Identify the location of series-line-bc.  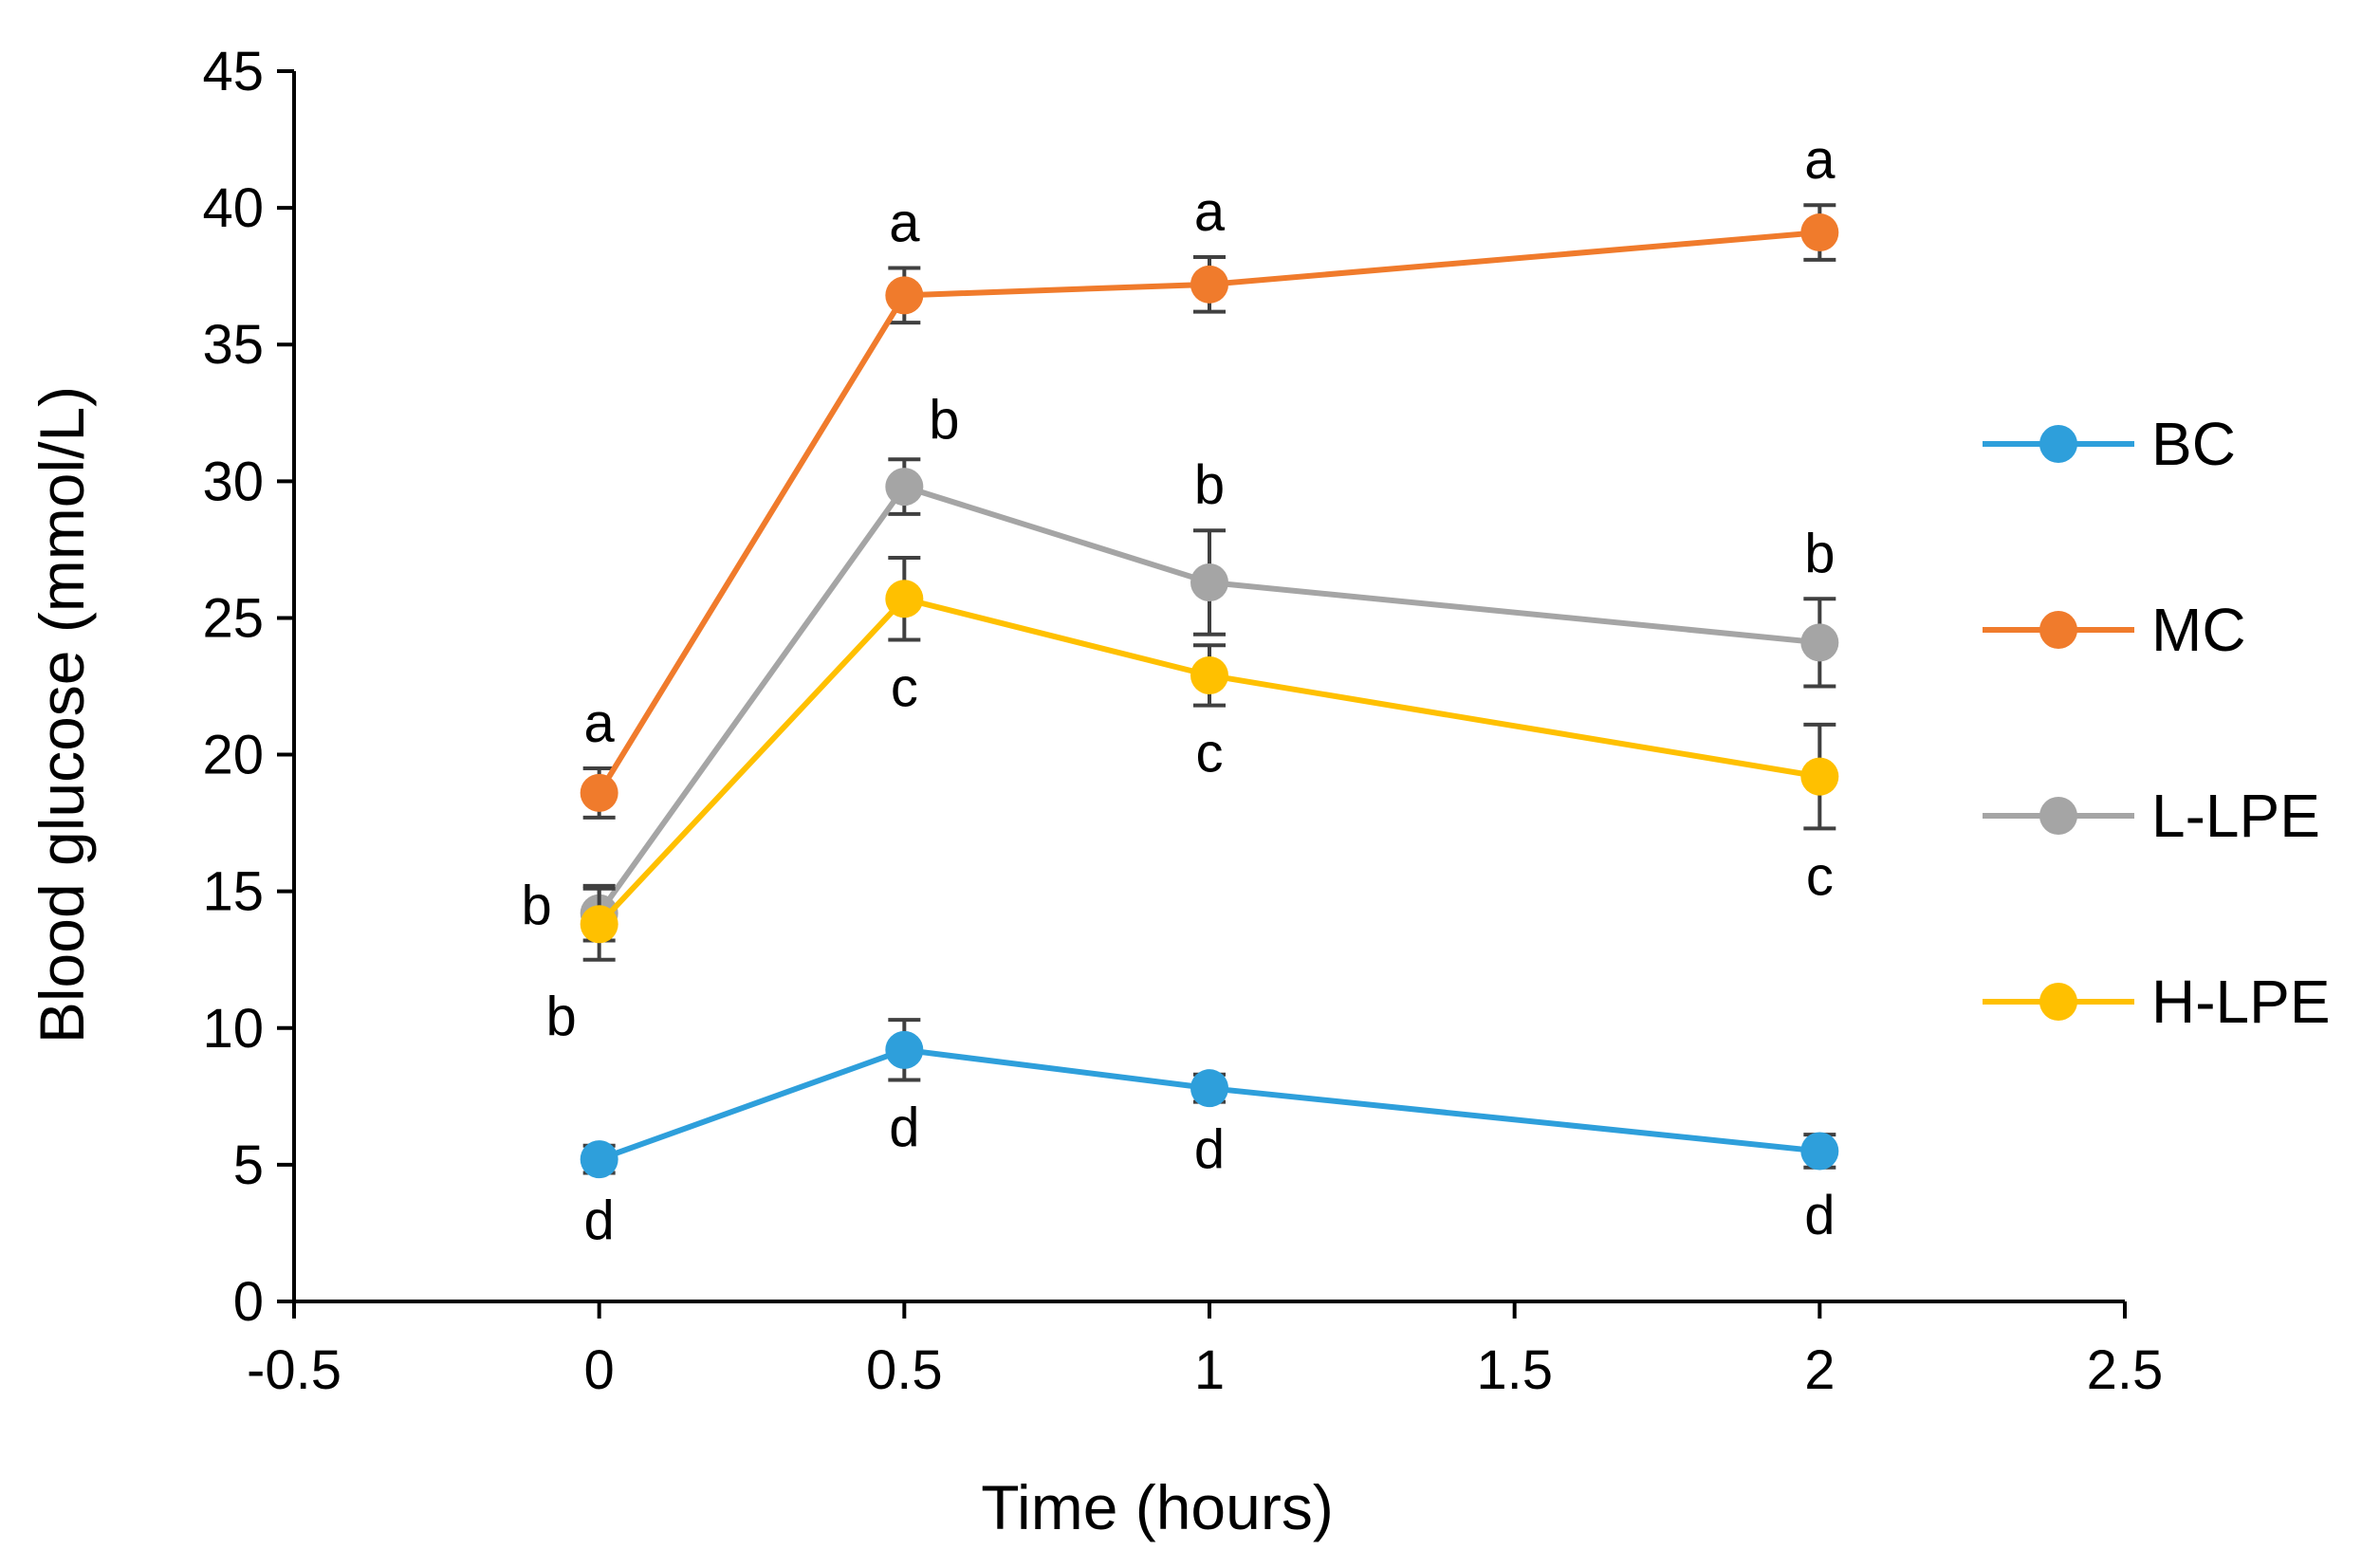
(1209, 1104).